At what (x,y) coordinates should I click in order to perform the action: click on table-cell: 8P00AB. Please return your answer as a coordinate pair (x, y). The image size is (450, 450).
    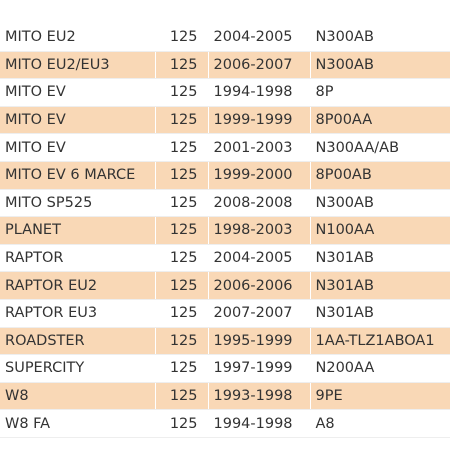
    Looking at the image, I should click on (380, 175).